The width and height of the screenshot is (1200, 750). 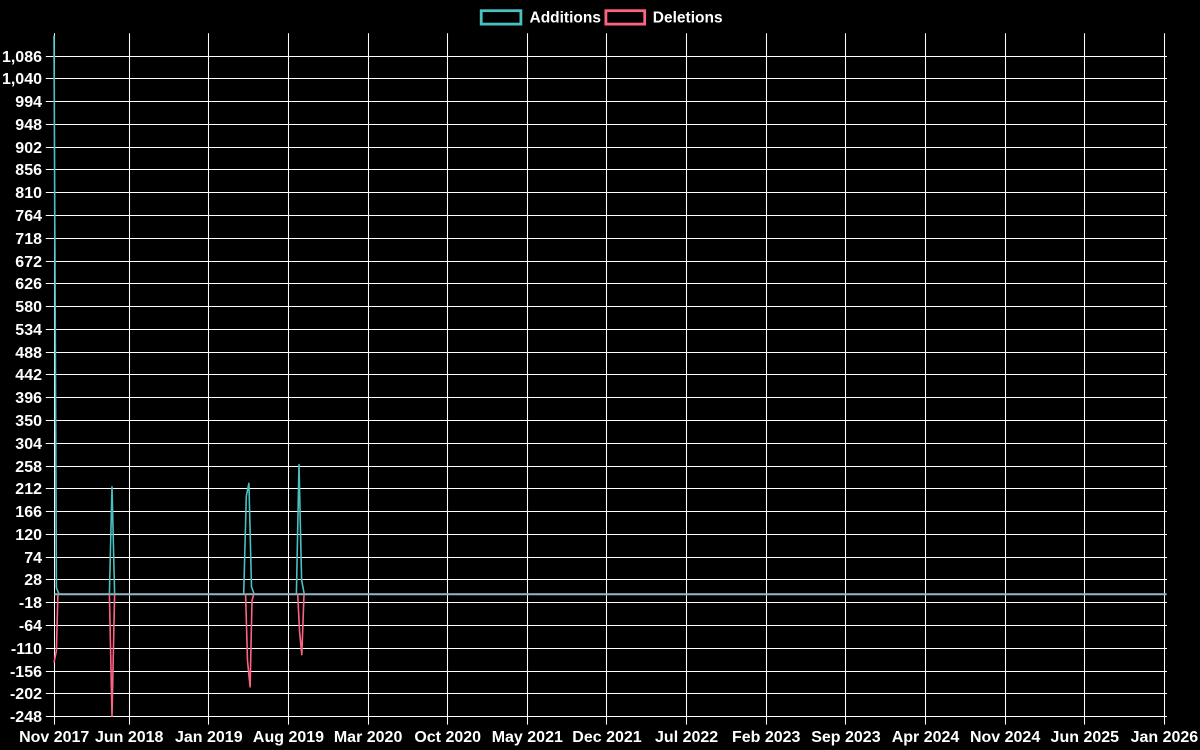 What do you see at coordinates (26, 649) in the screenshot?
I see `svg-text: -110` at bounding box center [26, 649].